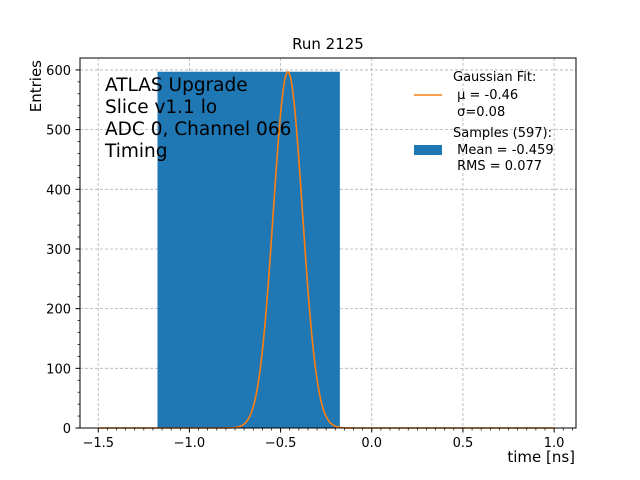 The height and width of the screenshot is (480, 640). What do you see at coordinates (36, 86) in the screenshot?
I see `y-axis-label: Entries` at bounding box center [36, 86].